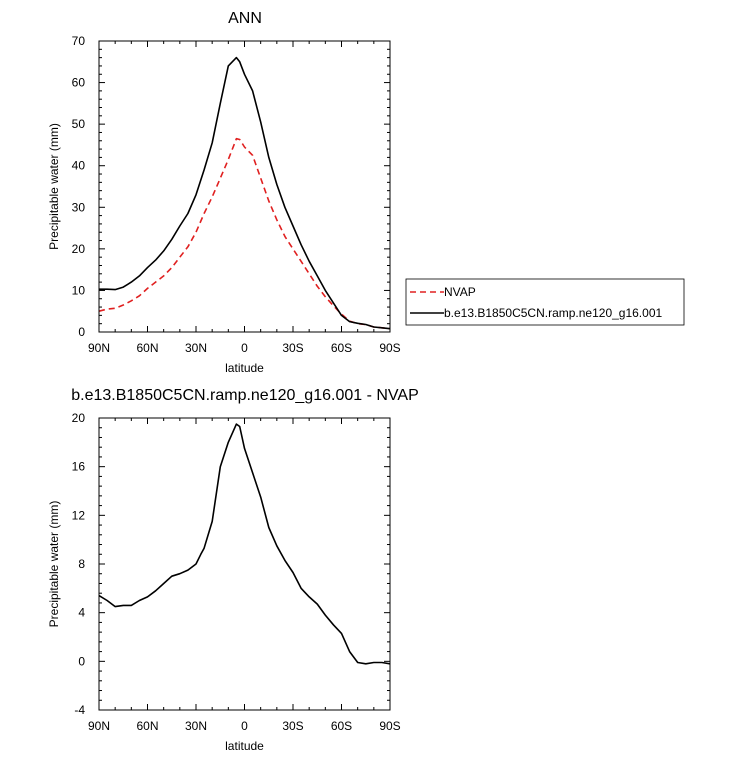 This screenshot has height=762, width=733. I want to click on series-line-nvap, so click(244, 233).